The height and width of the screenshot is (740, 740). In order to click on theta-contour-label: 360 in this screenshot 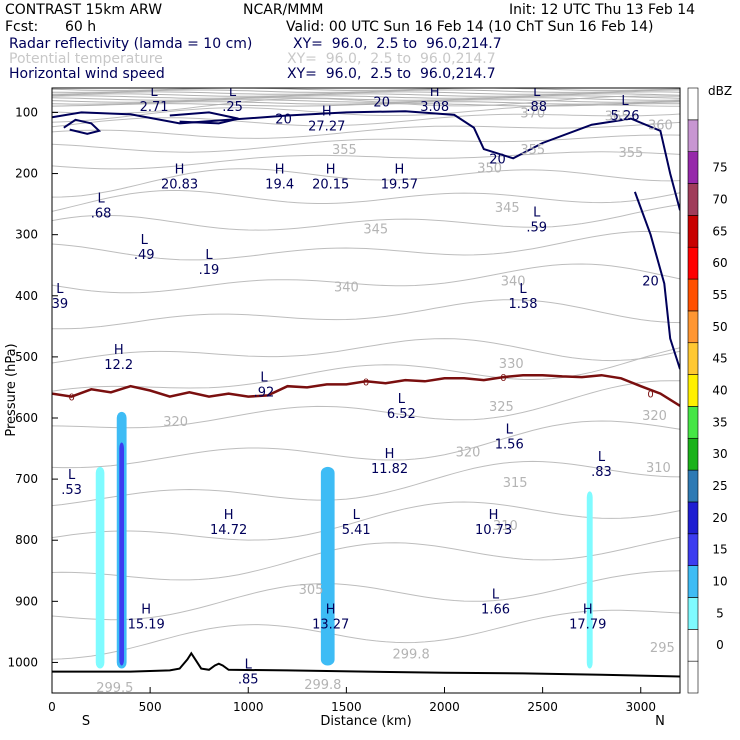, I will do `click(660, 126)`.